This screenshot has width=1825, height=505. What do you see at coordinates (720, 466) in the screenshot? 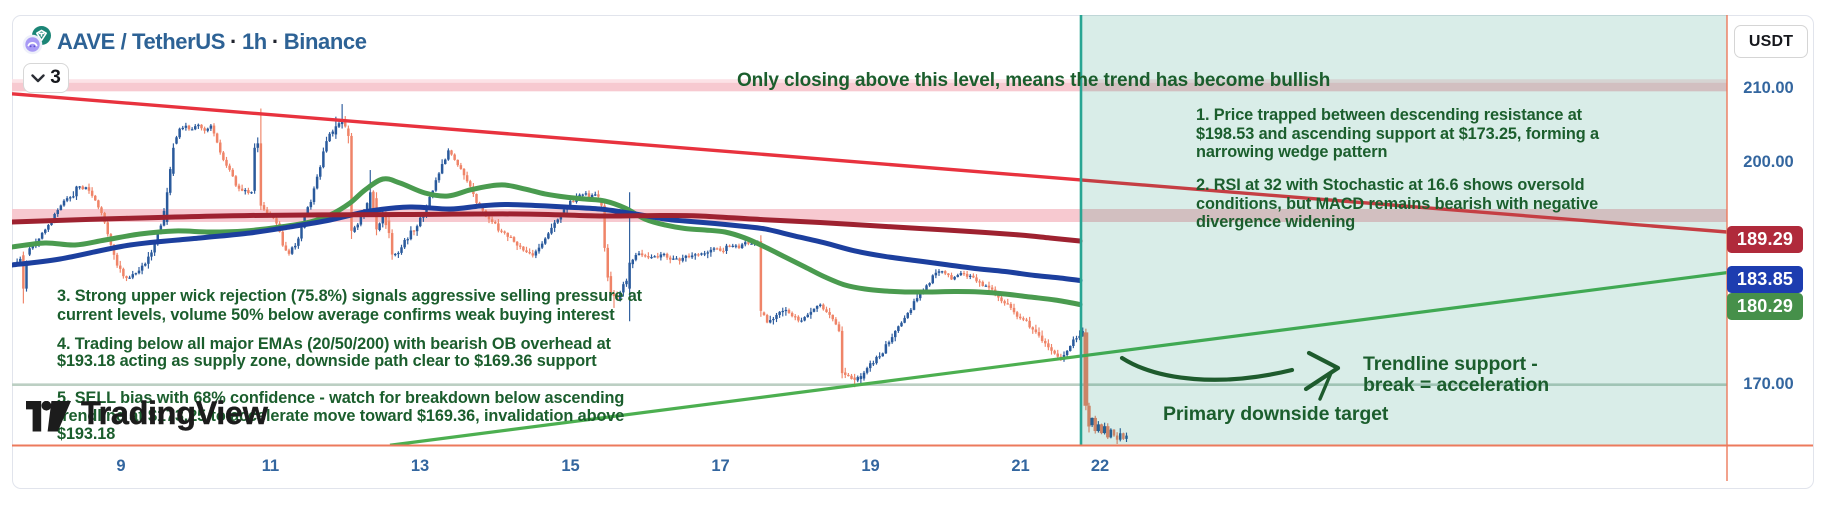
I see `time-label-17: 17` at bounding box center [720, 466].